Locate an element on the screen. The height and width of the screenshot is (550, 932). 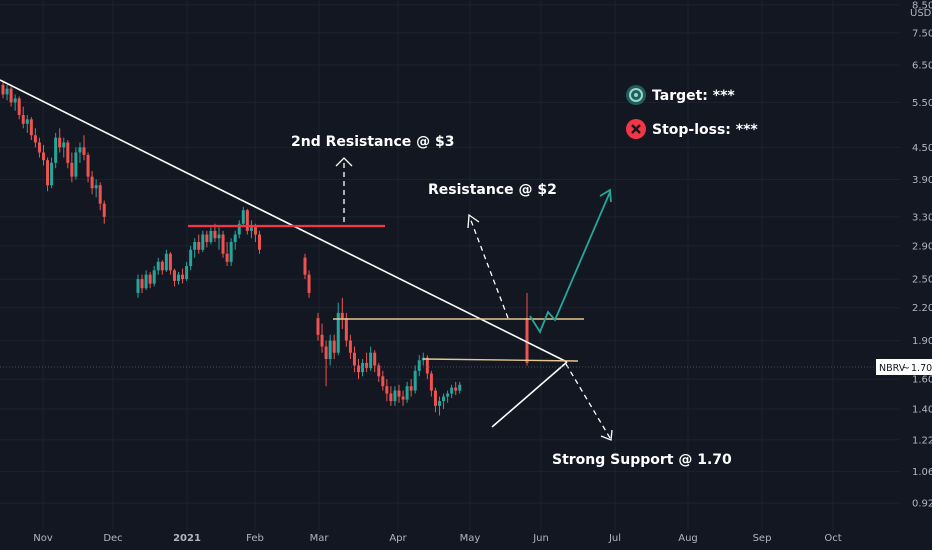
target-icon-ring is located at coordinates (636, 95).